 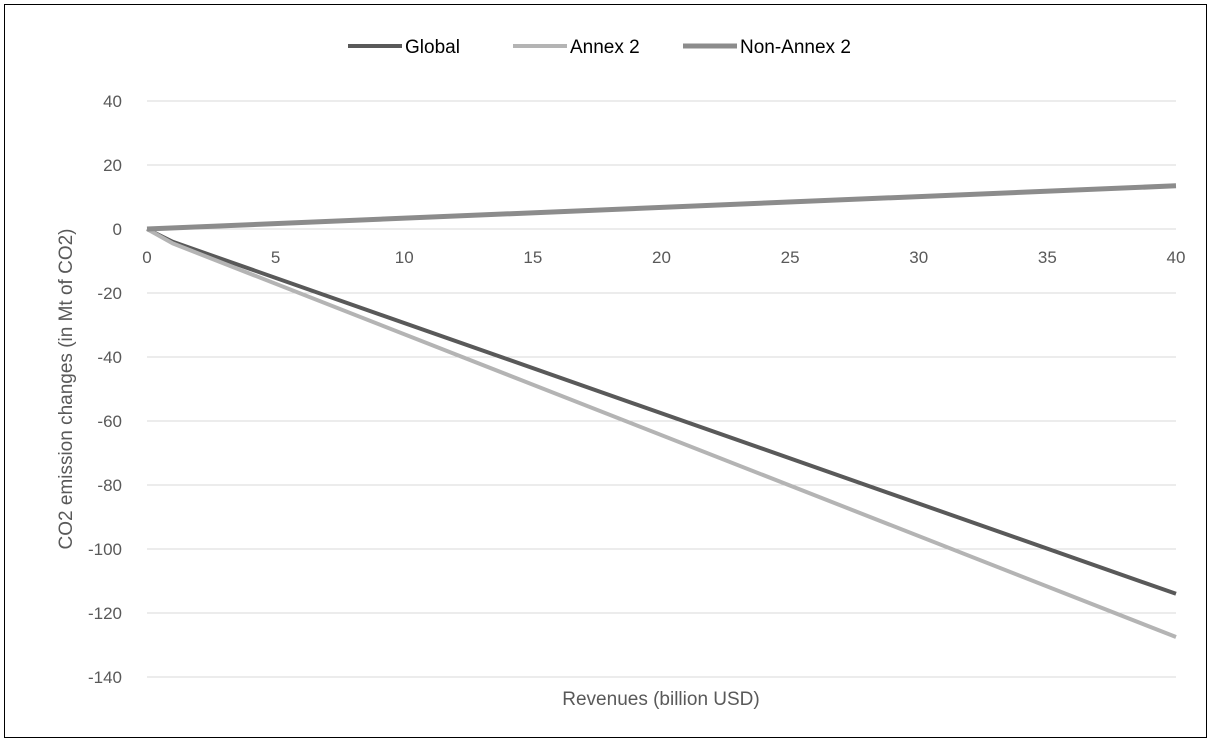 I want to click on x-axis-ticks: 0 5 10 15 20 25 30 35 40, so click(x=663, y=257).